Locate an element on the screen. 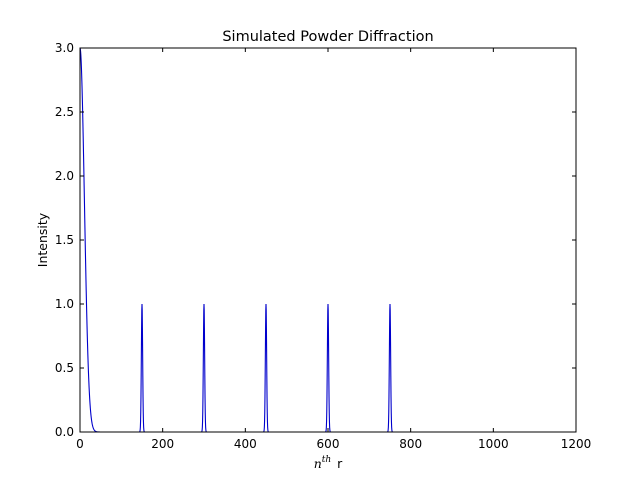 The height and width of the screenshot is (480, 640). x-tick-label: 200 is located at coordinates (162, 444).